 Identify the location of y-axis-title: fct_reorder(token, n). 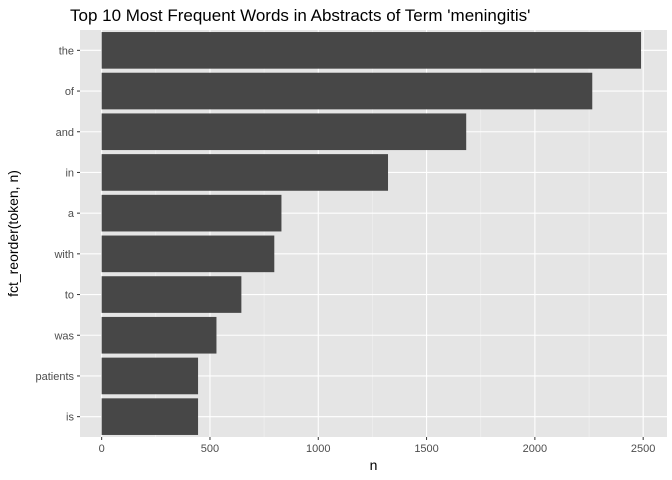
(13, 233).